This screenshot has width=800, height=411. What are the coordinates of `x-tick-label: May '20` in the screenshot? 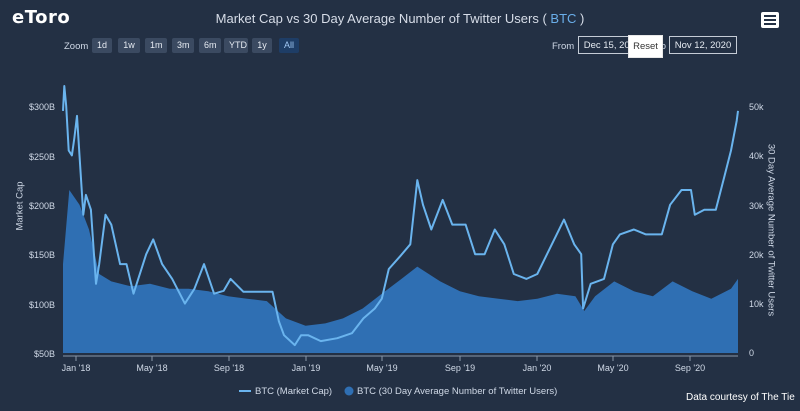 It's located at (613, 368).